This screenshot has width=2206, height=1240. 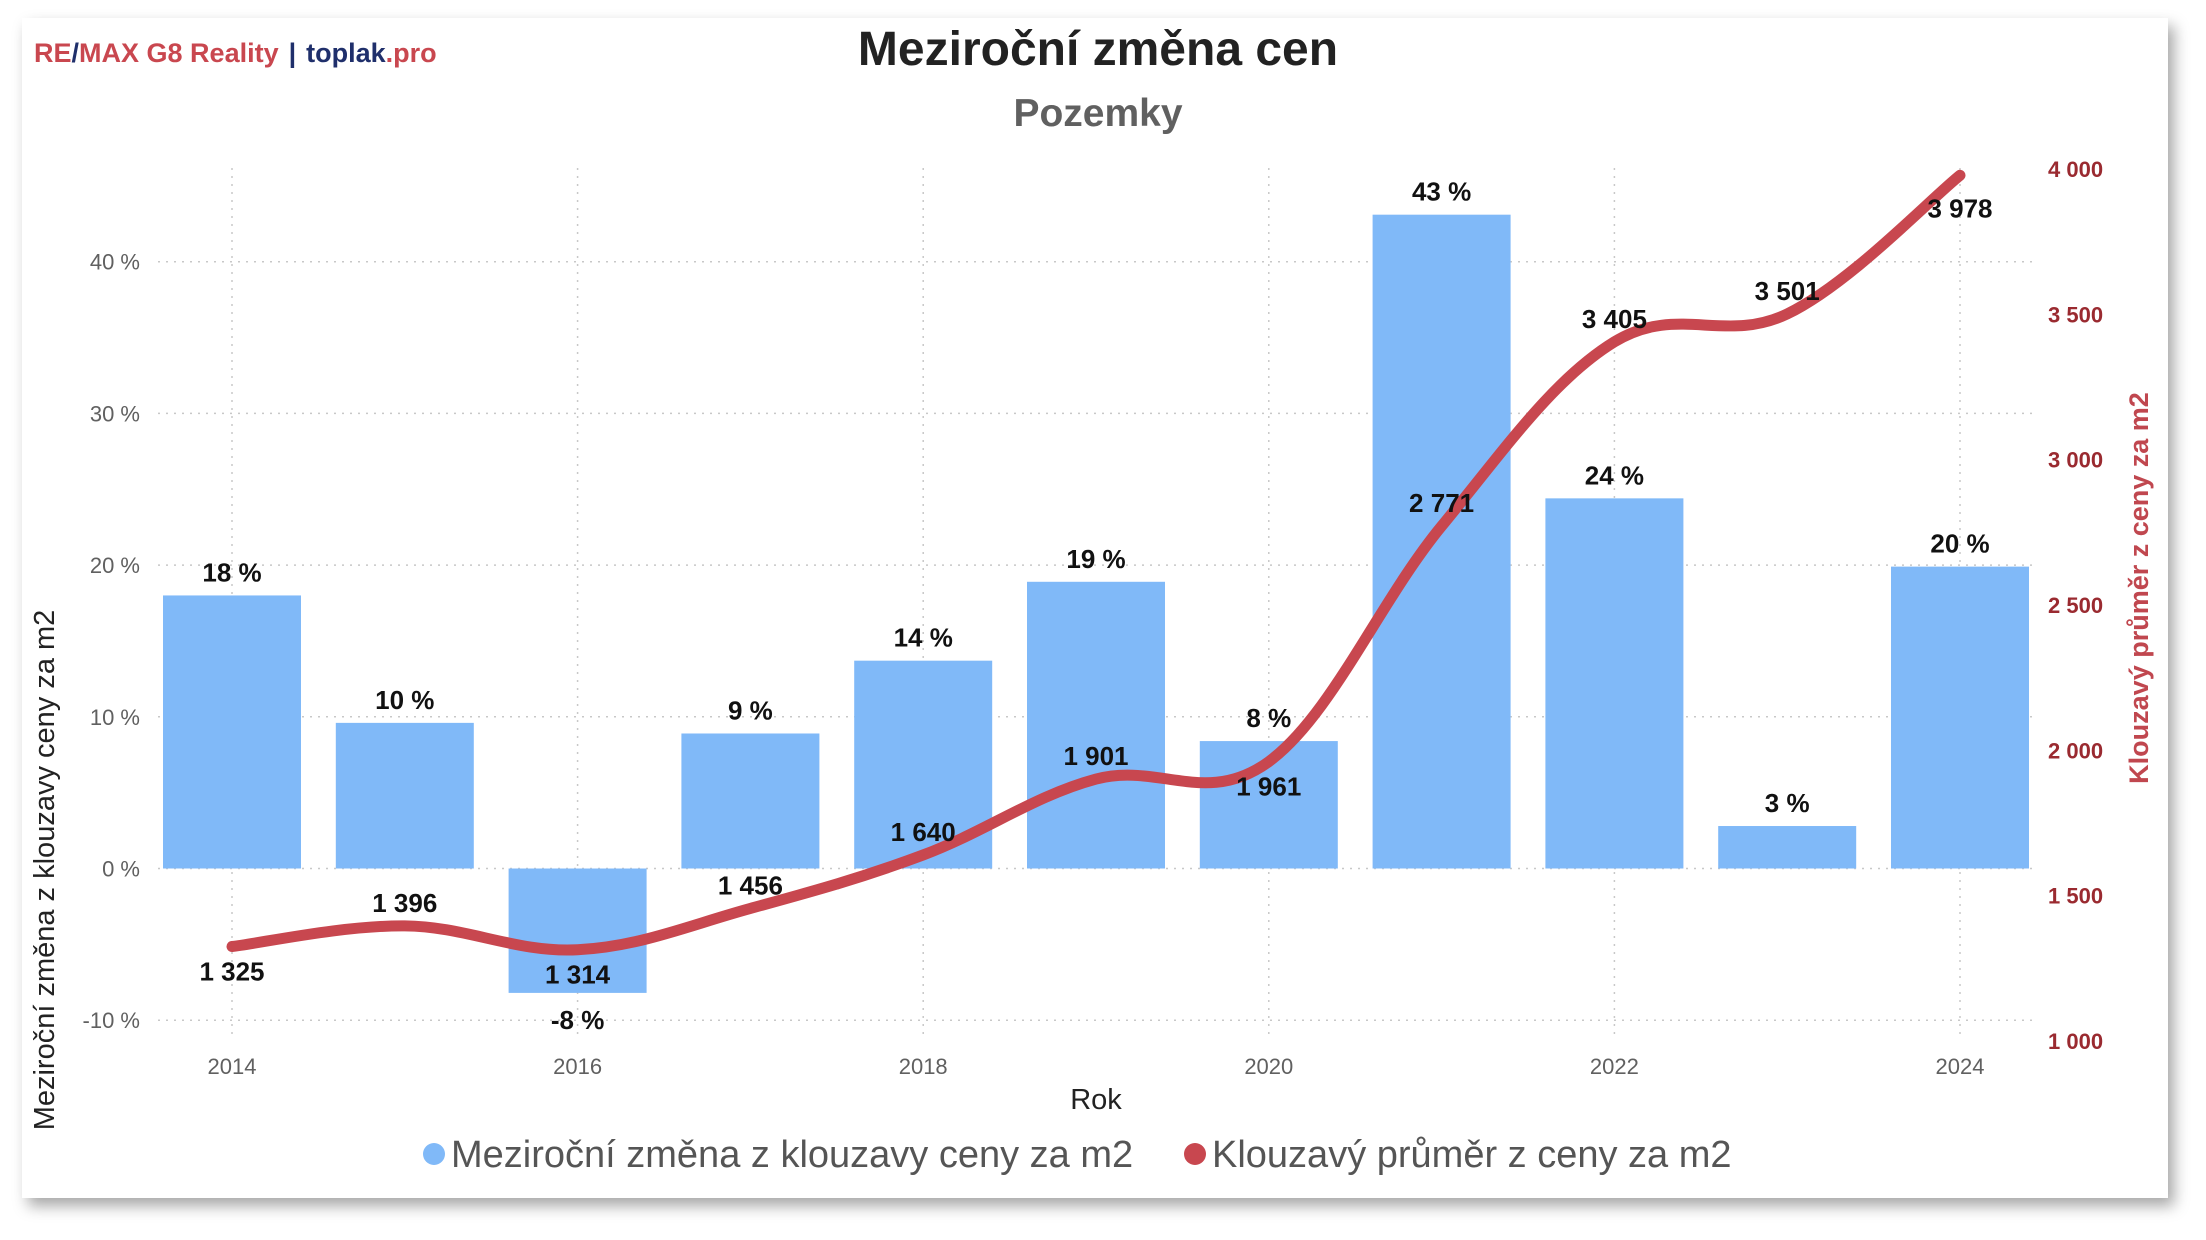 I want to click on y2-tick-label: 3 500, so click(x=2075, y=314).